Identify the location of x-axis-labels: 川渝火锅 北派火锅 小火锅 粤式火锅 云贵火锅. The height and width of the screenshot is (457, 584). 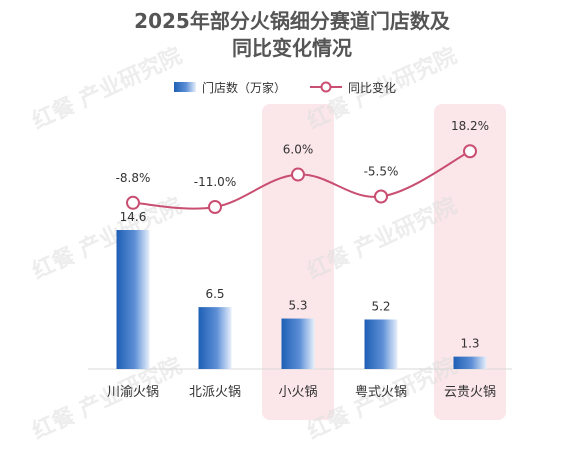
(301, 392).